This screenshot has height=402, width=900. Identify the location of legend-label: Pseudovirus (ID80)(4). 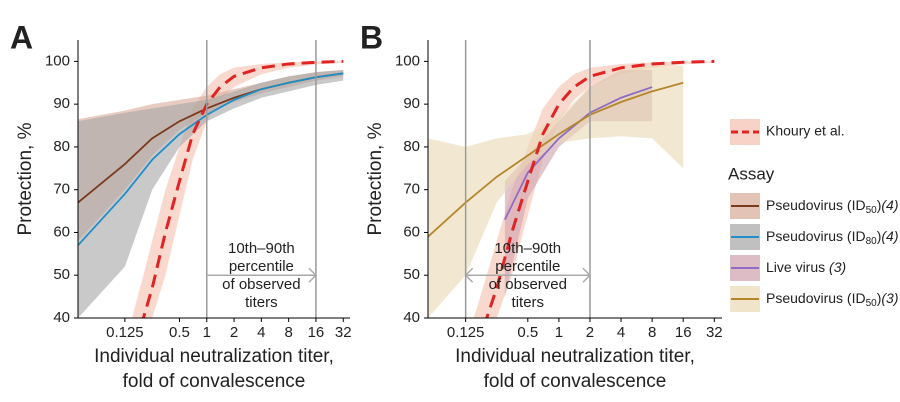
(832, 237).